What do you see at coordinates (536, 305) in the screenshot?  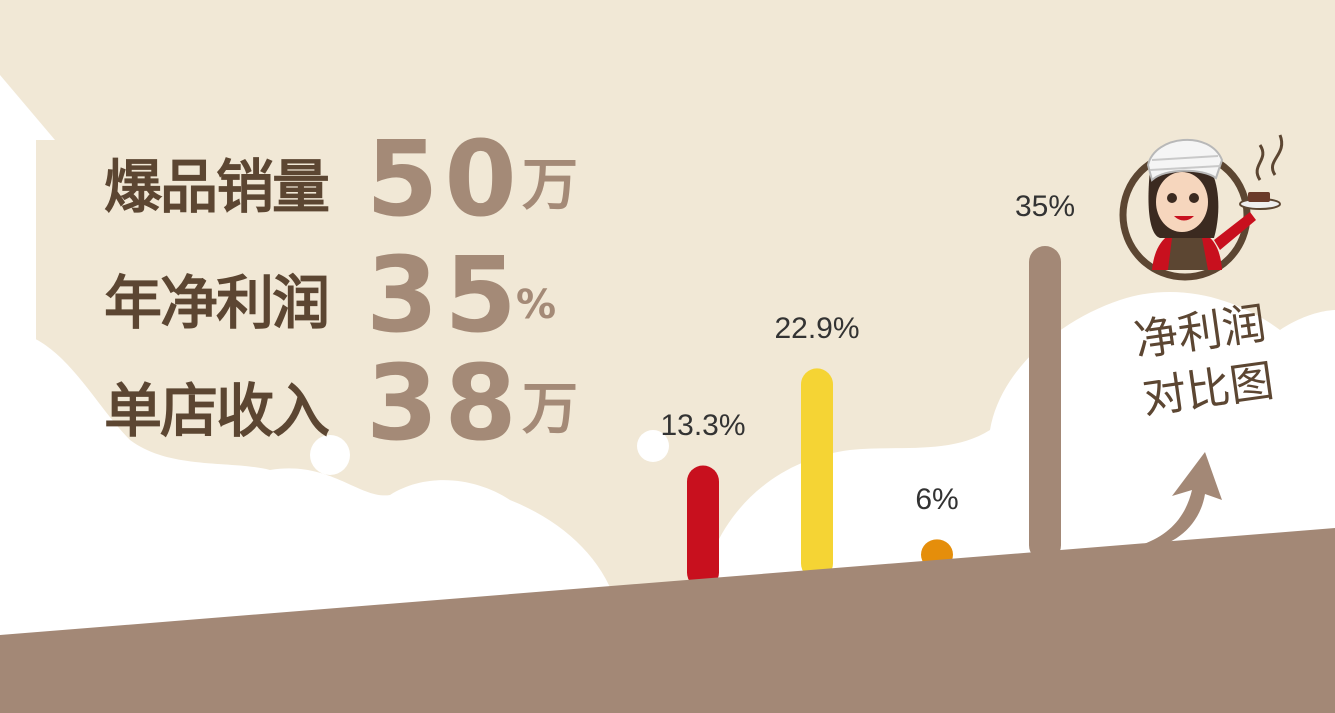 I see `stat-unit: %` at bounding box center [536, 305].